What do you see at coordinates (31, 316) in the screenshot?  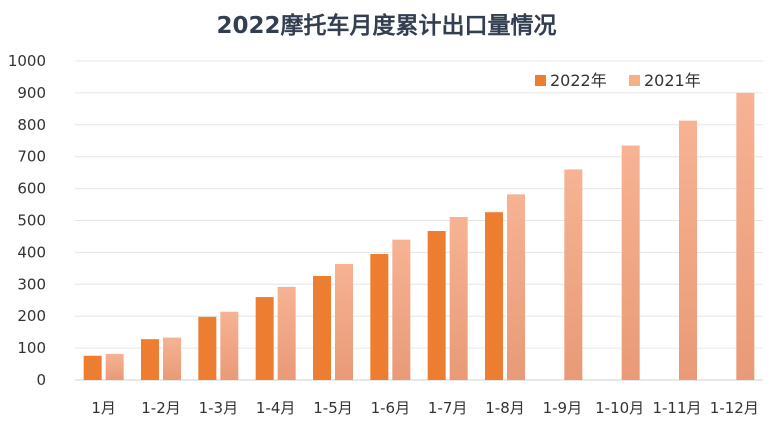 I see `y-tick-label: 200` at bounding box center [31, 316].